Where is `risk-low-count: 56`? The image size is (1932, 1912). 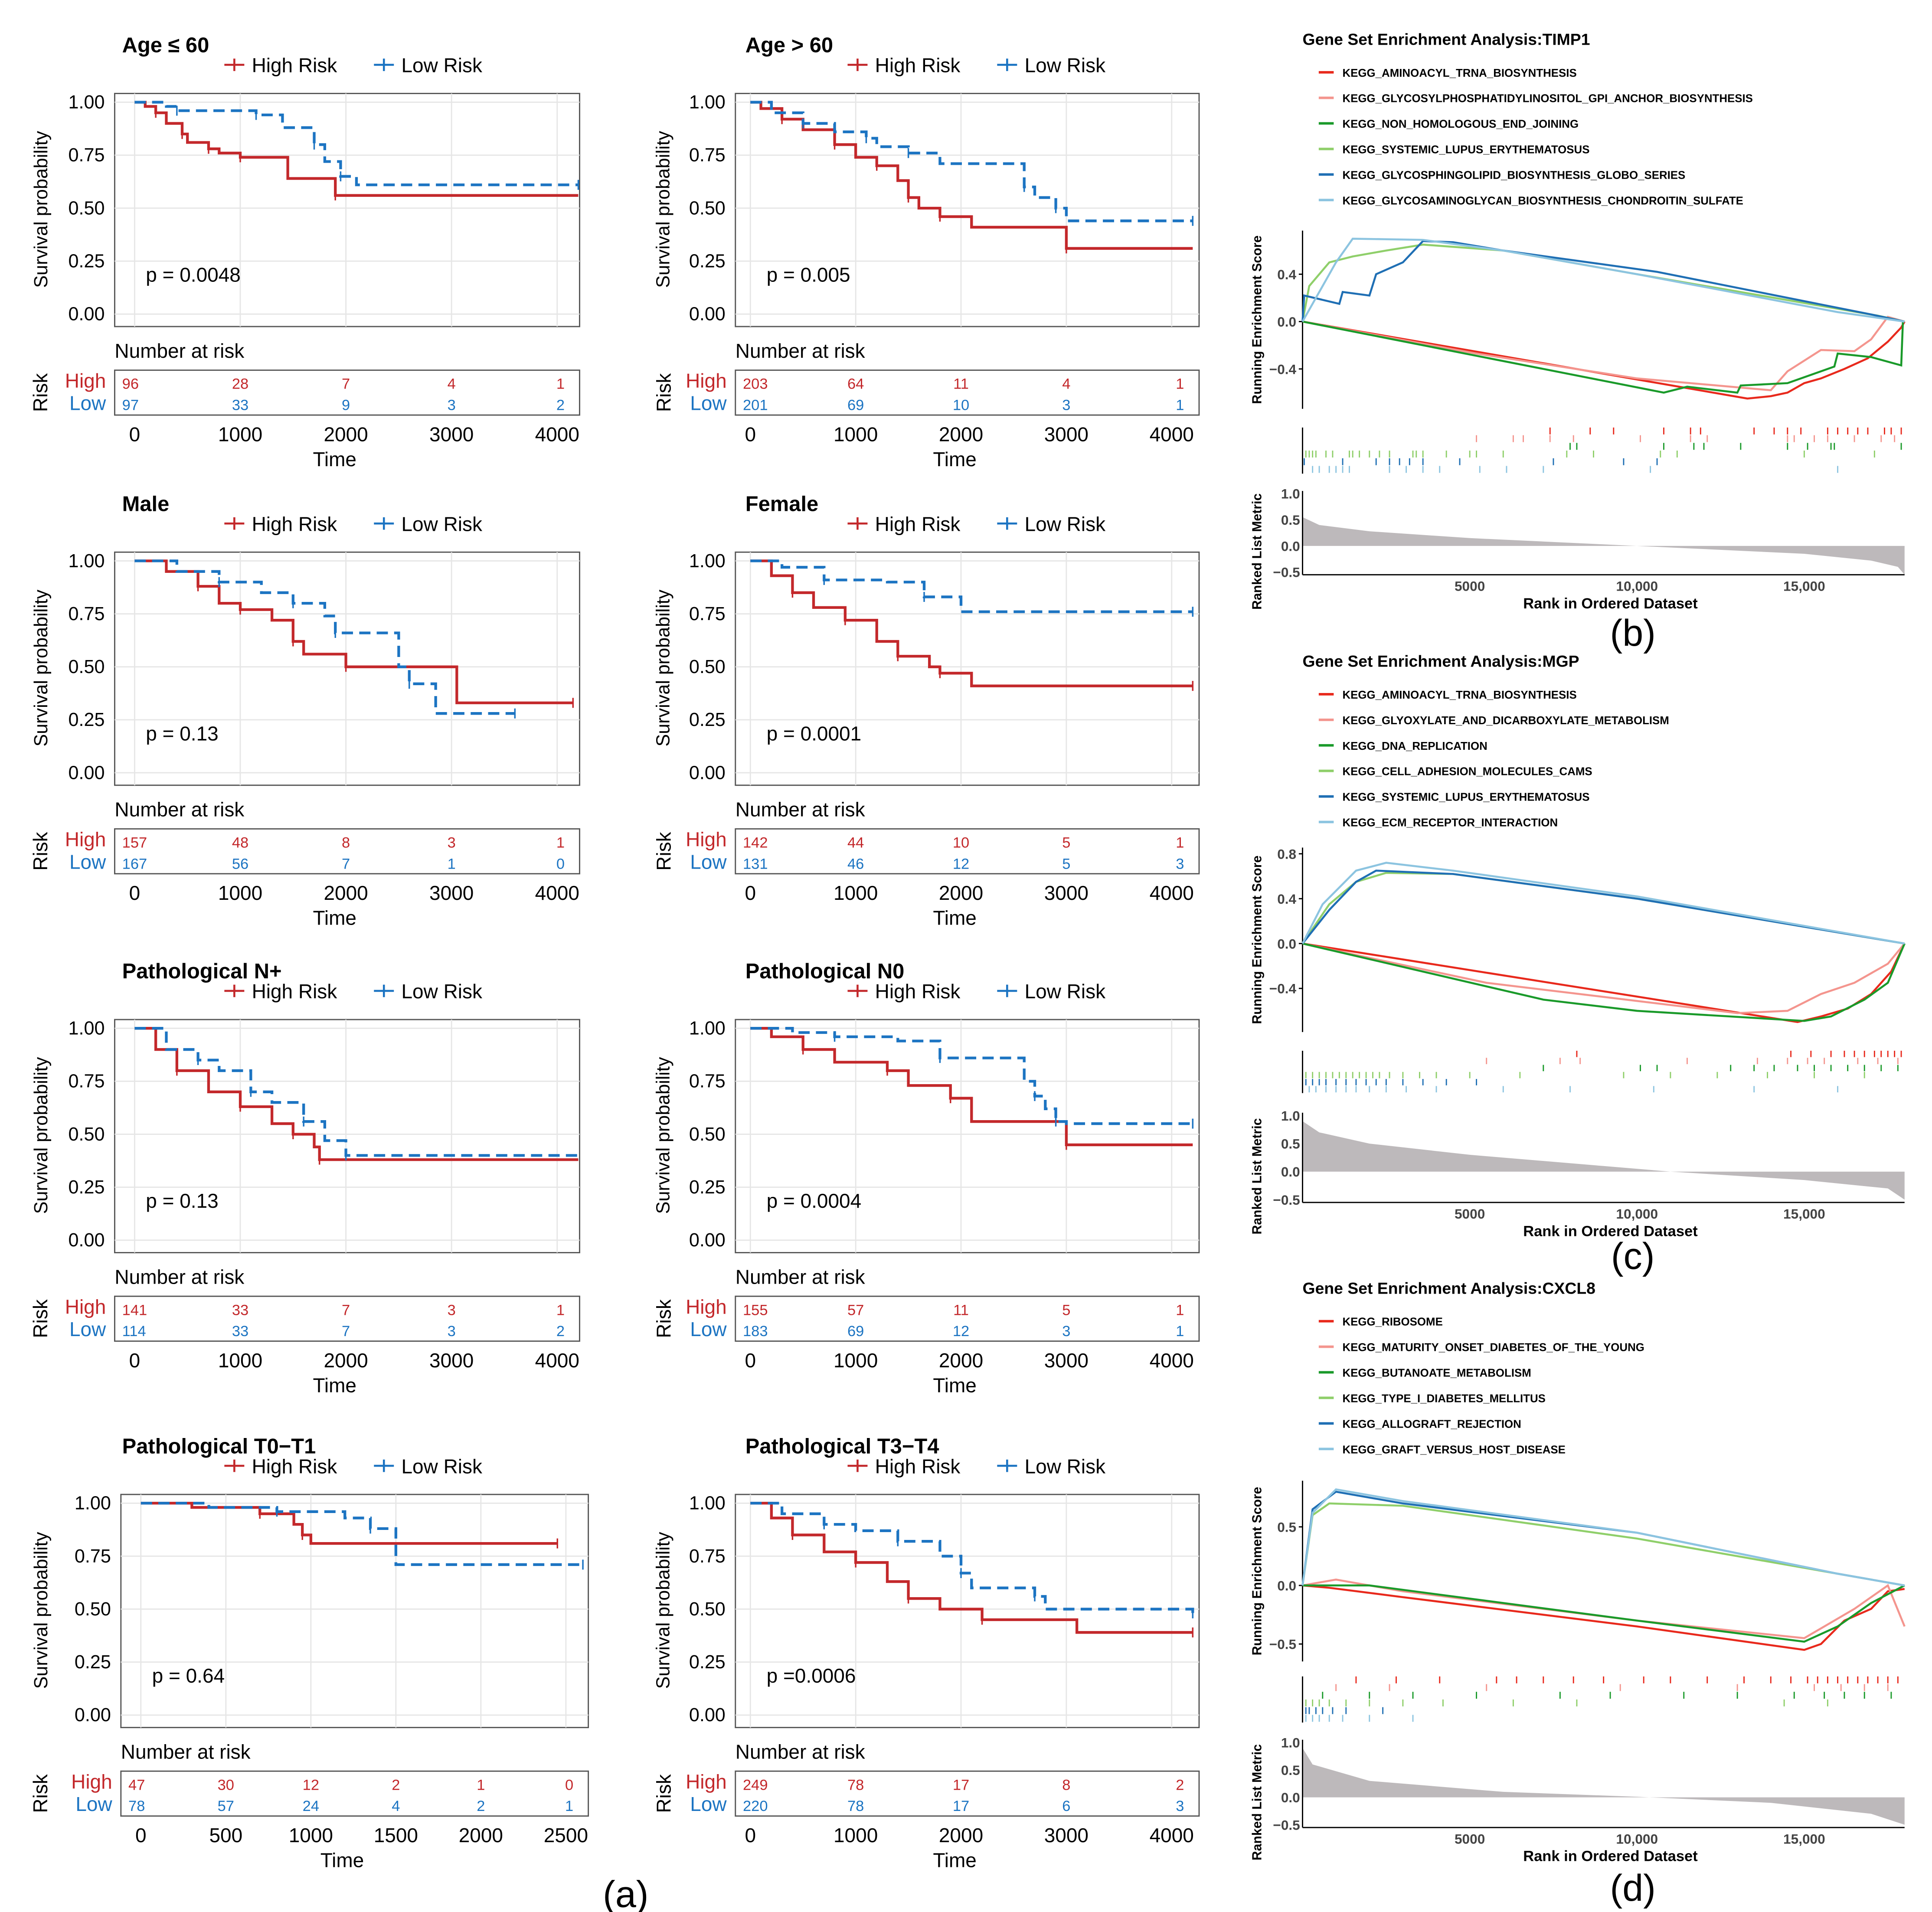 risk-low-count: 56 is located at coordinates (240, 864).